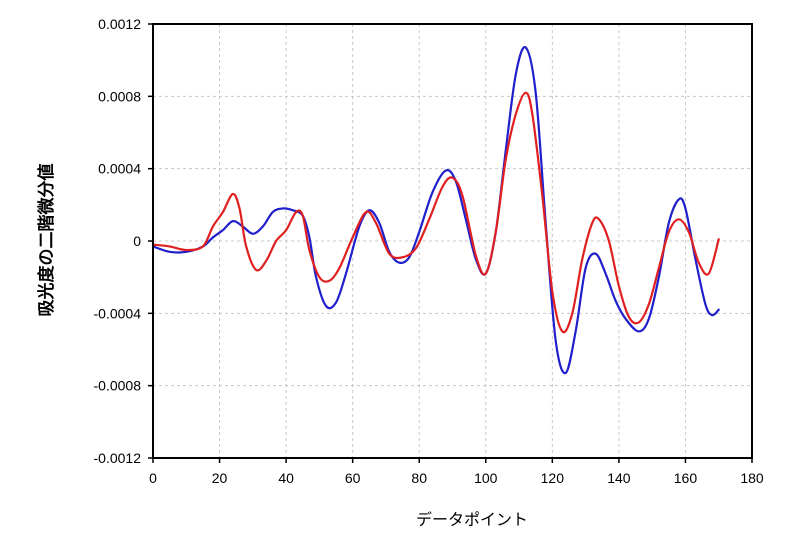  Describe the element at coordinates (486, 478) in the screenshot. I see `x-tick-label: 100` at that location.